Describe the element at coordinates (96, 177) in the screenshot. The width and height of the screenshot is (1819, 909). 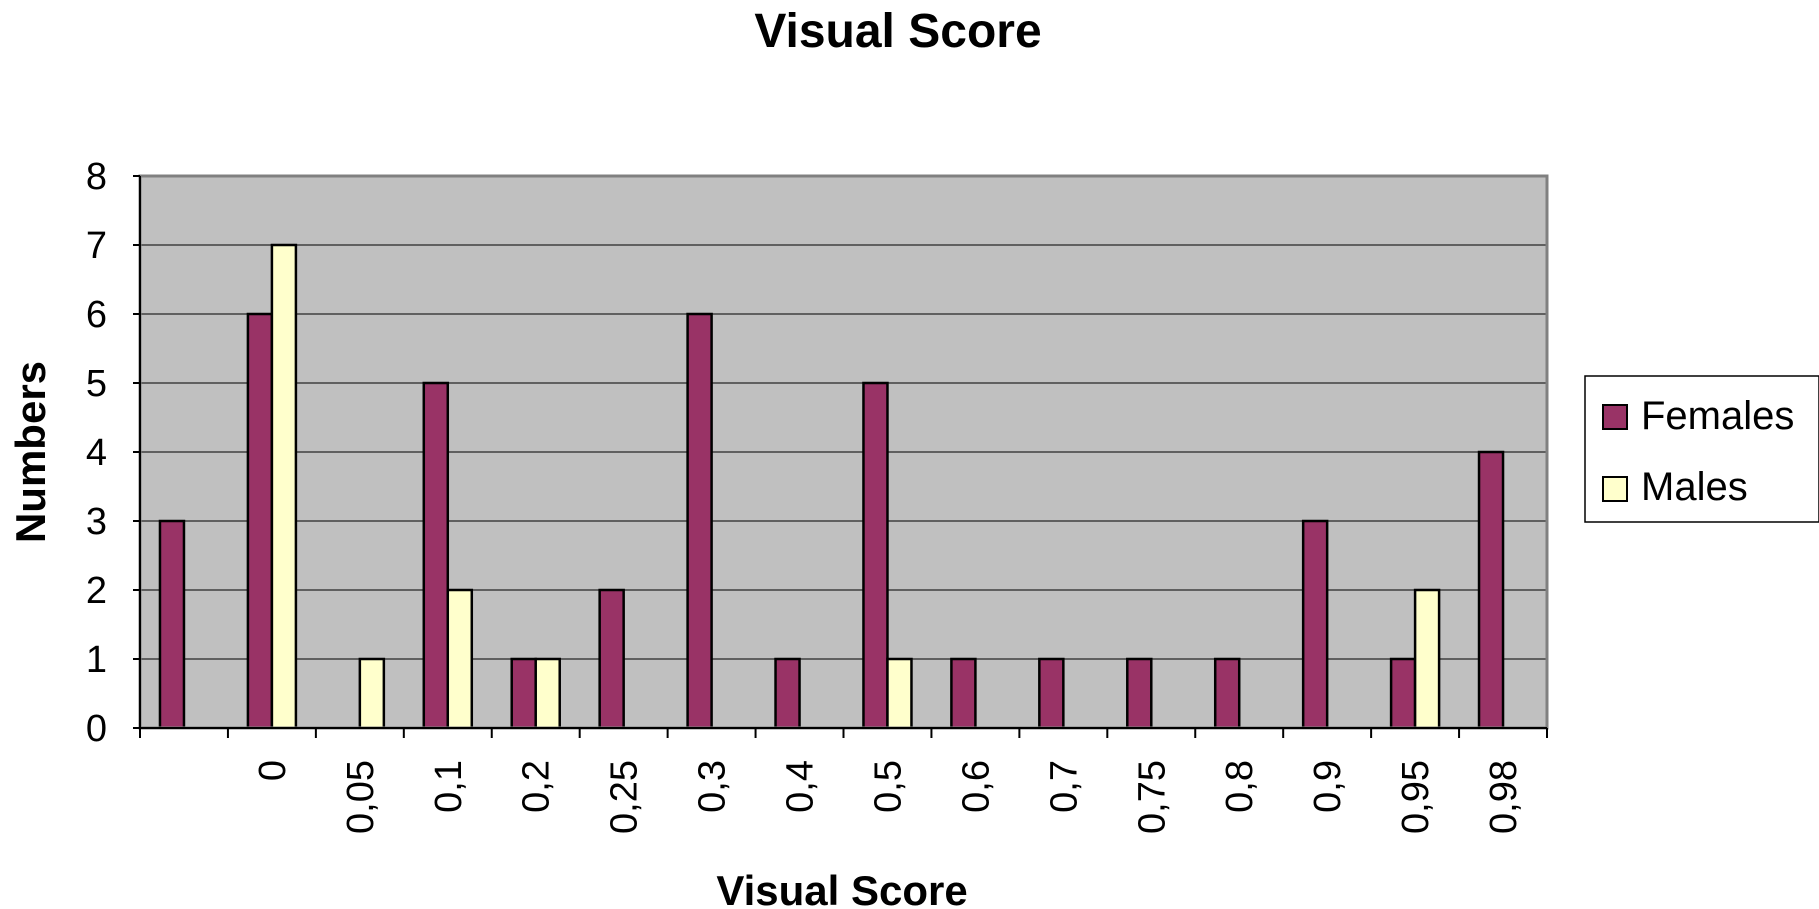
I see `y-tick-label: 8` at that location.